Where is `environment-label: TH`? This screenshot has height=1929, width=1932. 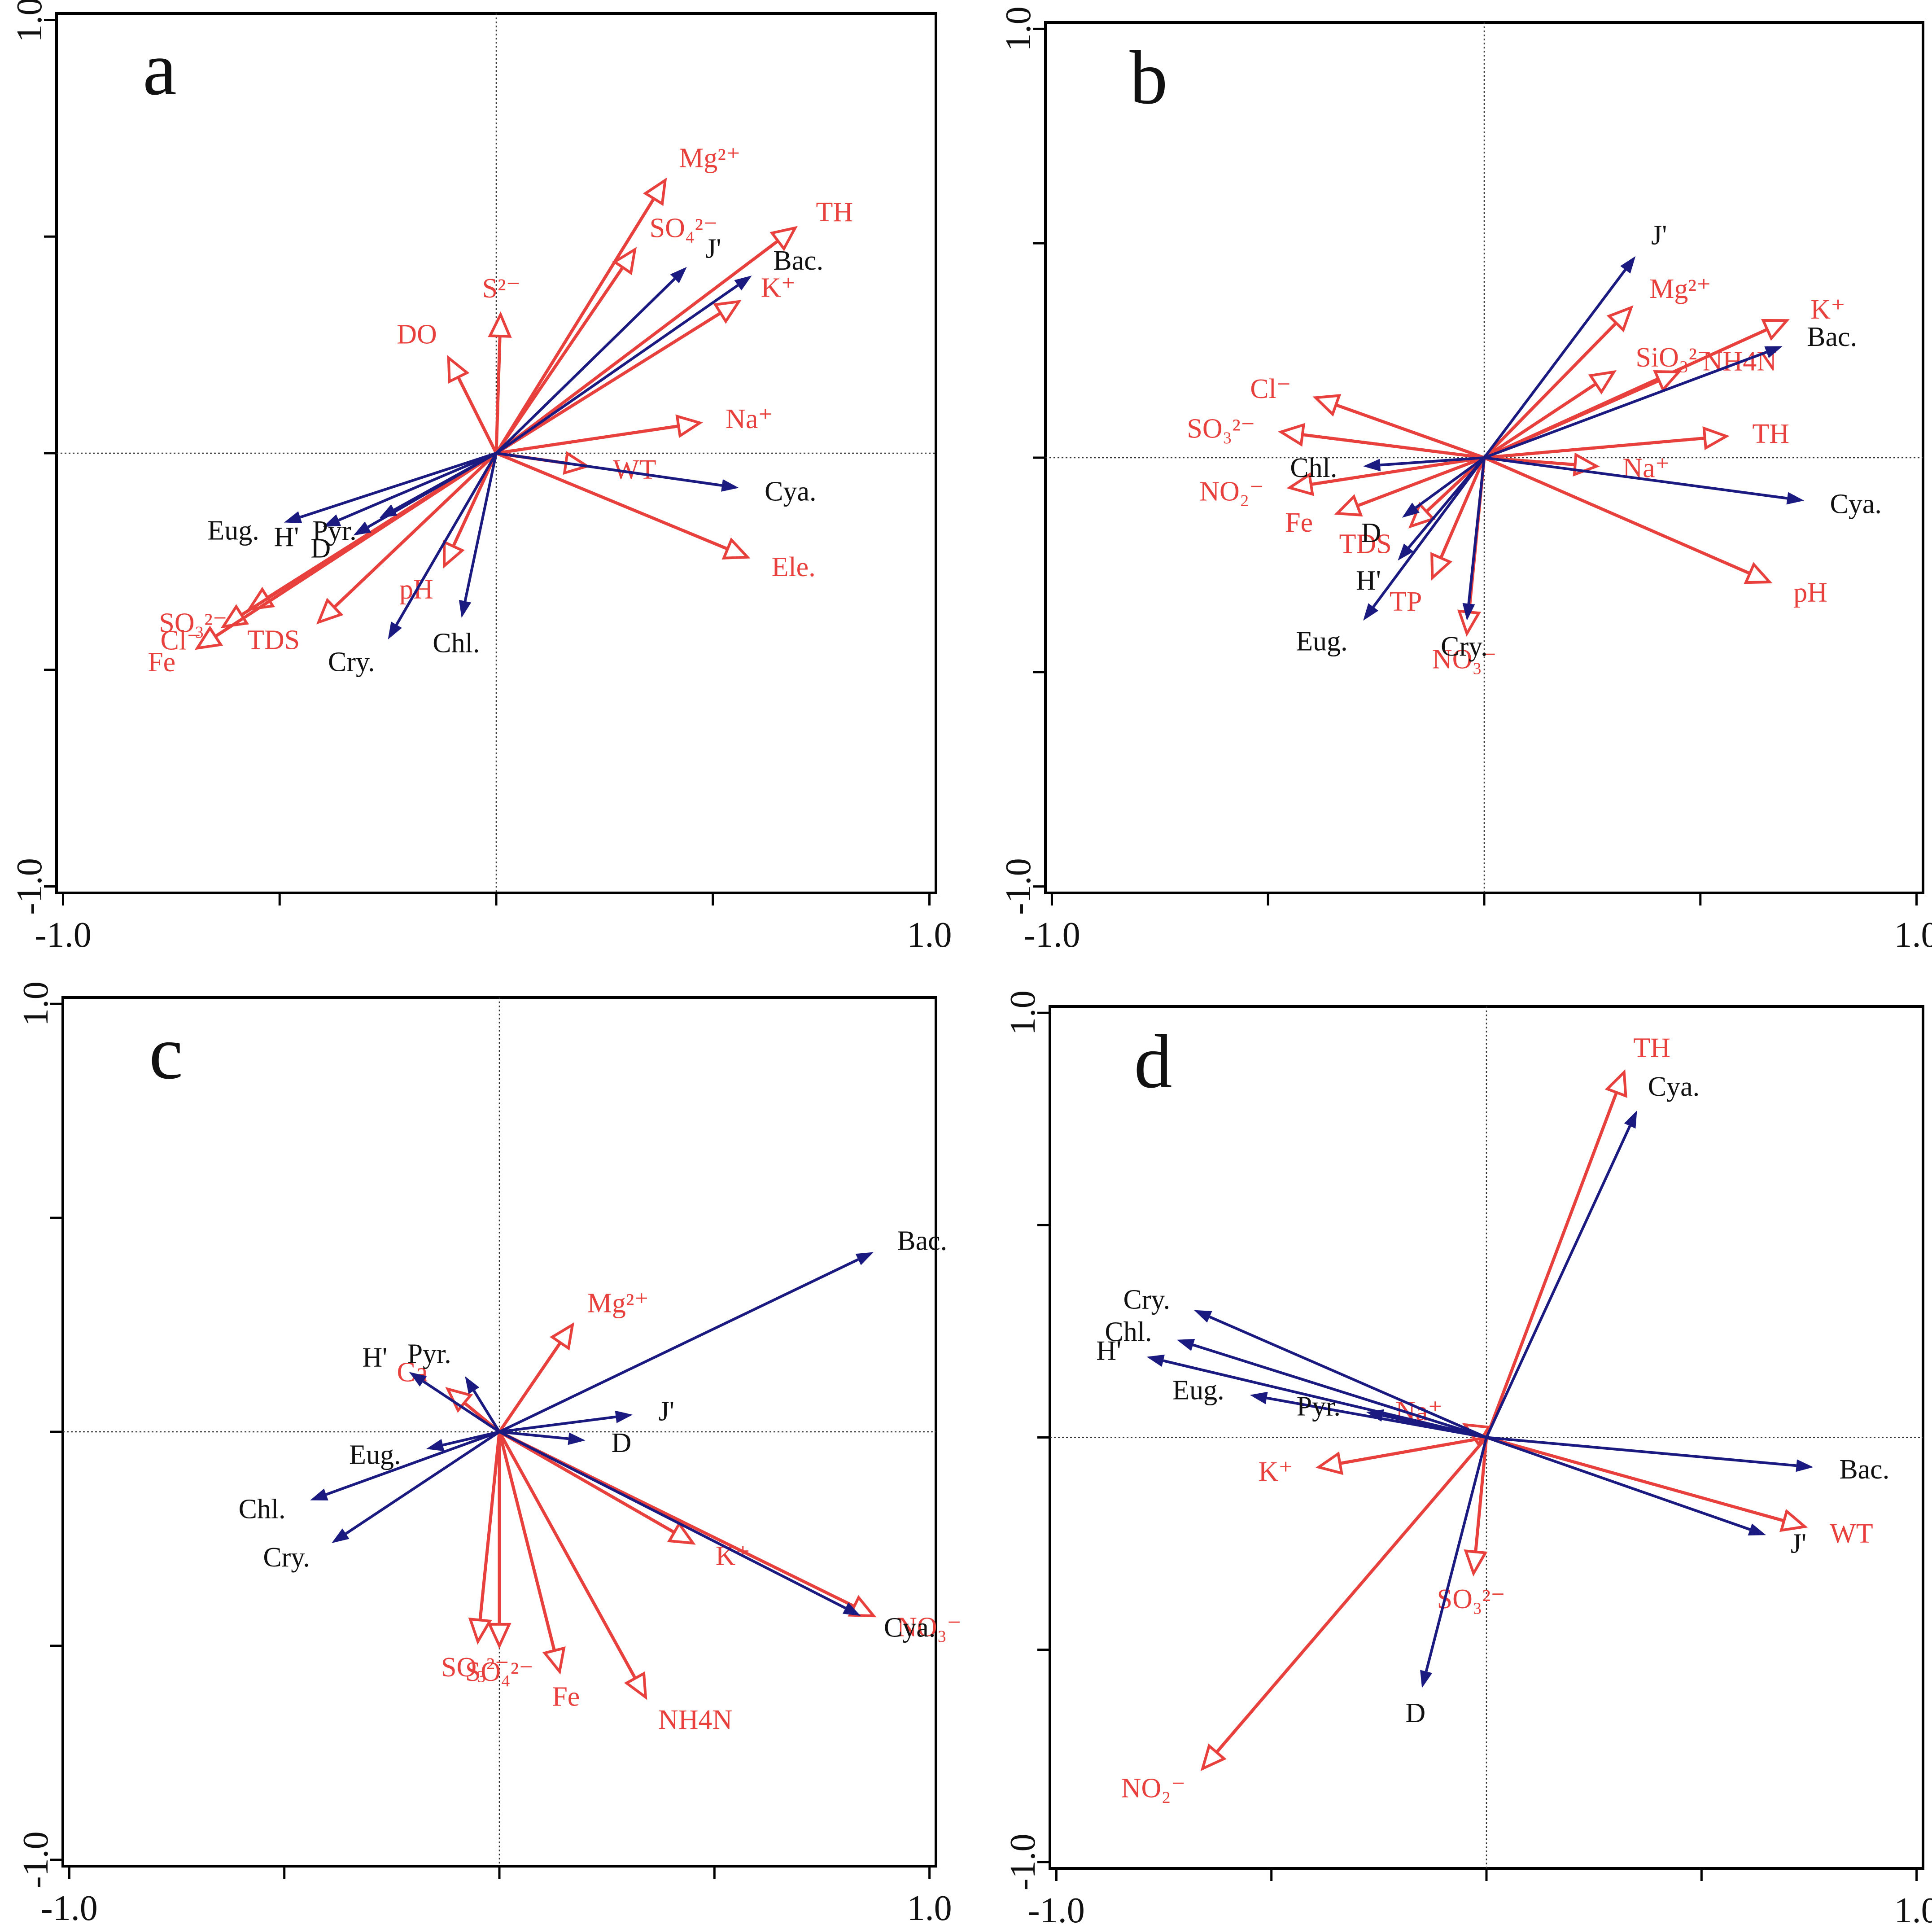
environment-label: TH is located at coordinates (835, 212).